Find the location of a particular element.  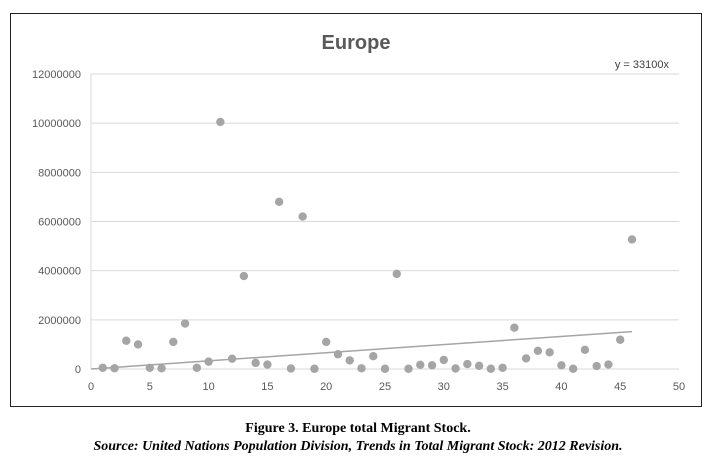

x-axis-tick-labels: 0 5 10 15 20 25 30 35 40 45 50 is located at coordinates (386, 387).